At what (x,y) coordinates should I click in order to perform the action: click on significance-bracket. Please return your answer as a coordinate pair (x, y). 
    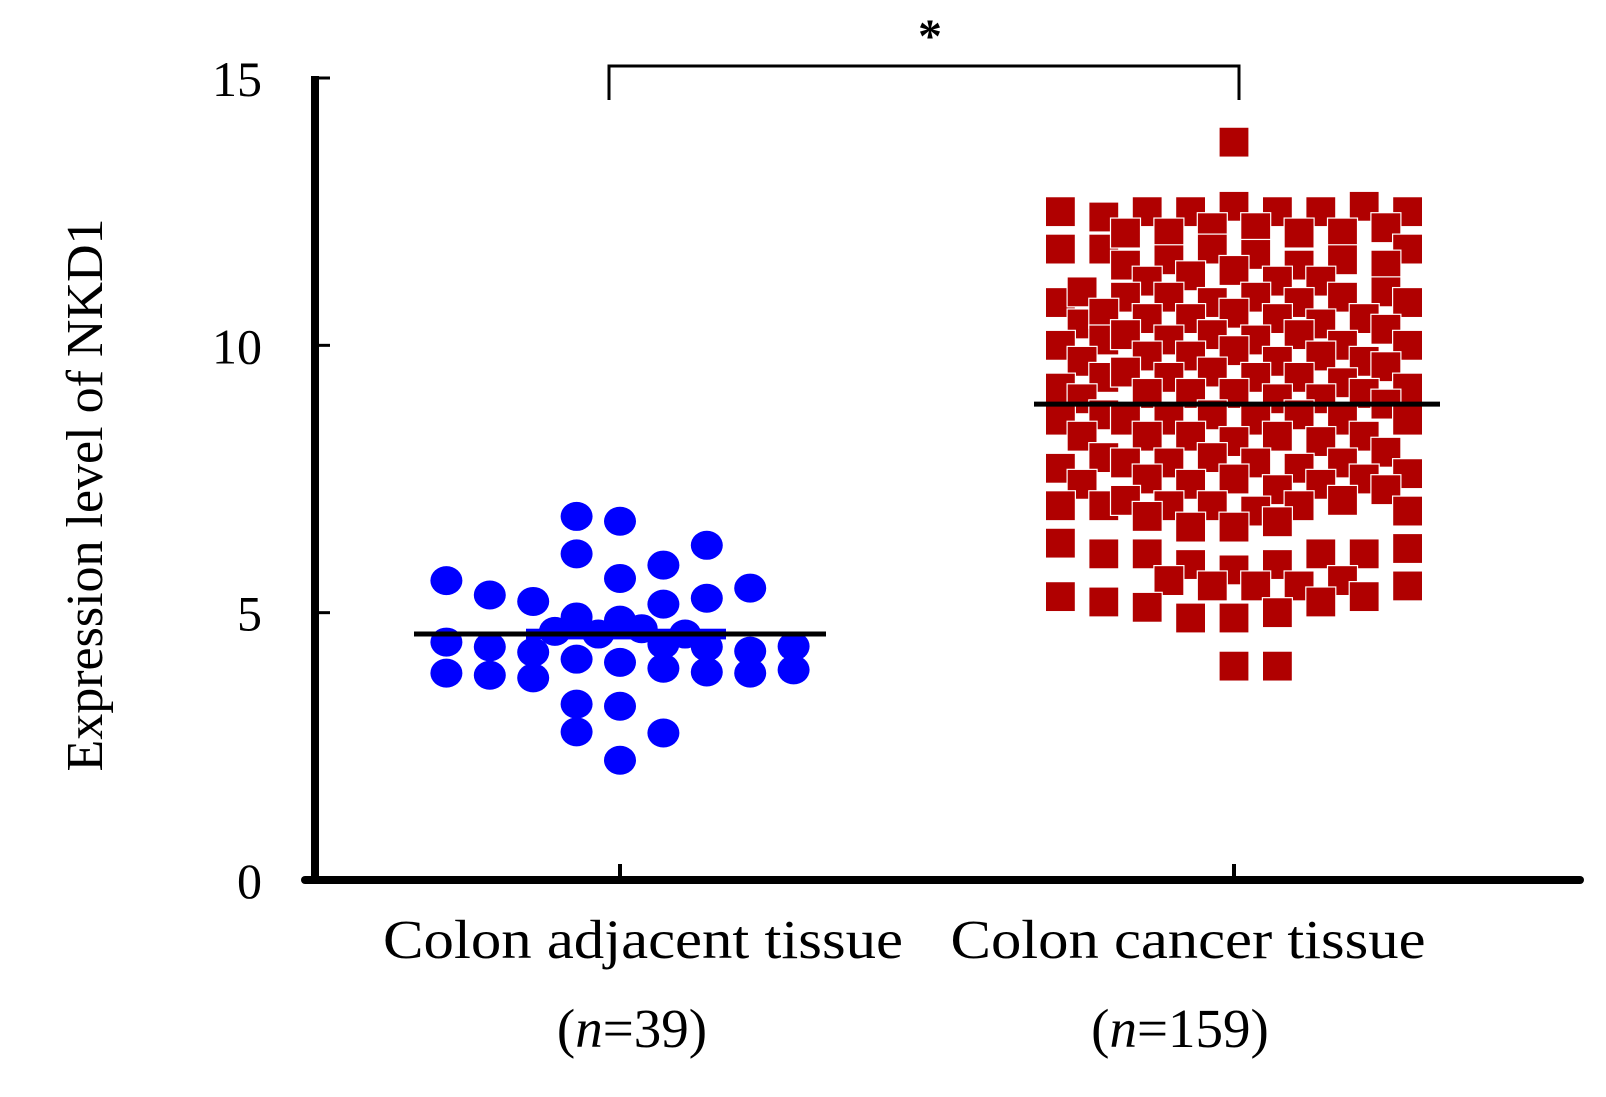
    Looking at the image, I should click on (924, 82).